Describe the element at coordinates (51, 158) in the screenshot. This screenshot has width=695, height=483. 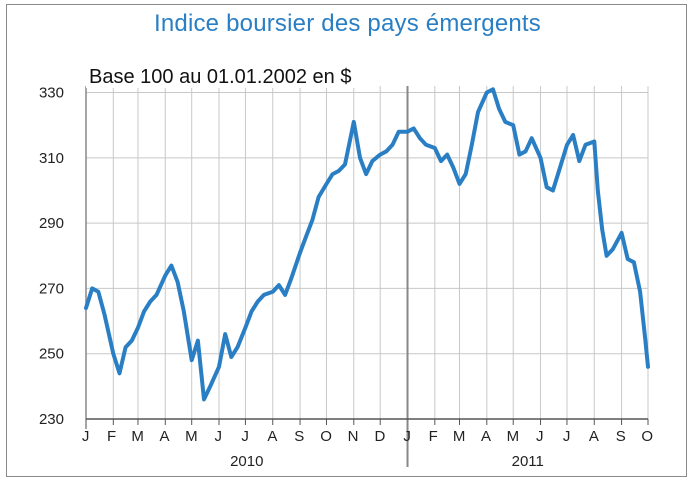
I see `y-tick-label: 310` at that location.